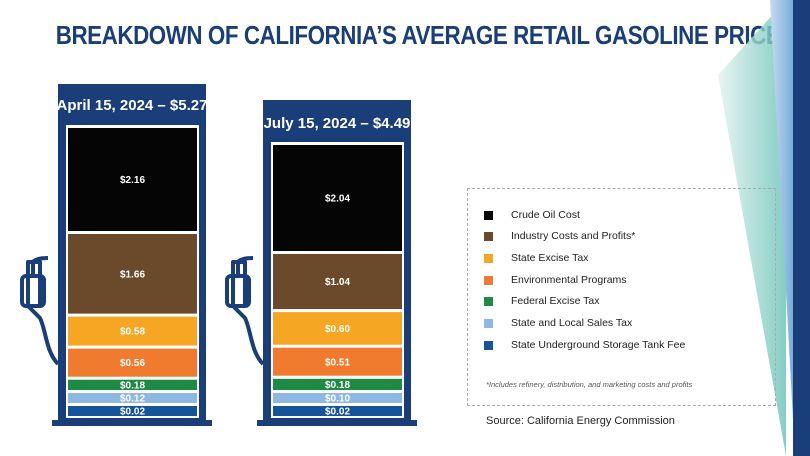 The width and height of the screenshot is (810, 456). I want to click on bar-segment-label: $0.51, so click(337, 362).